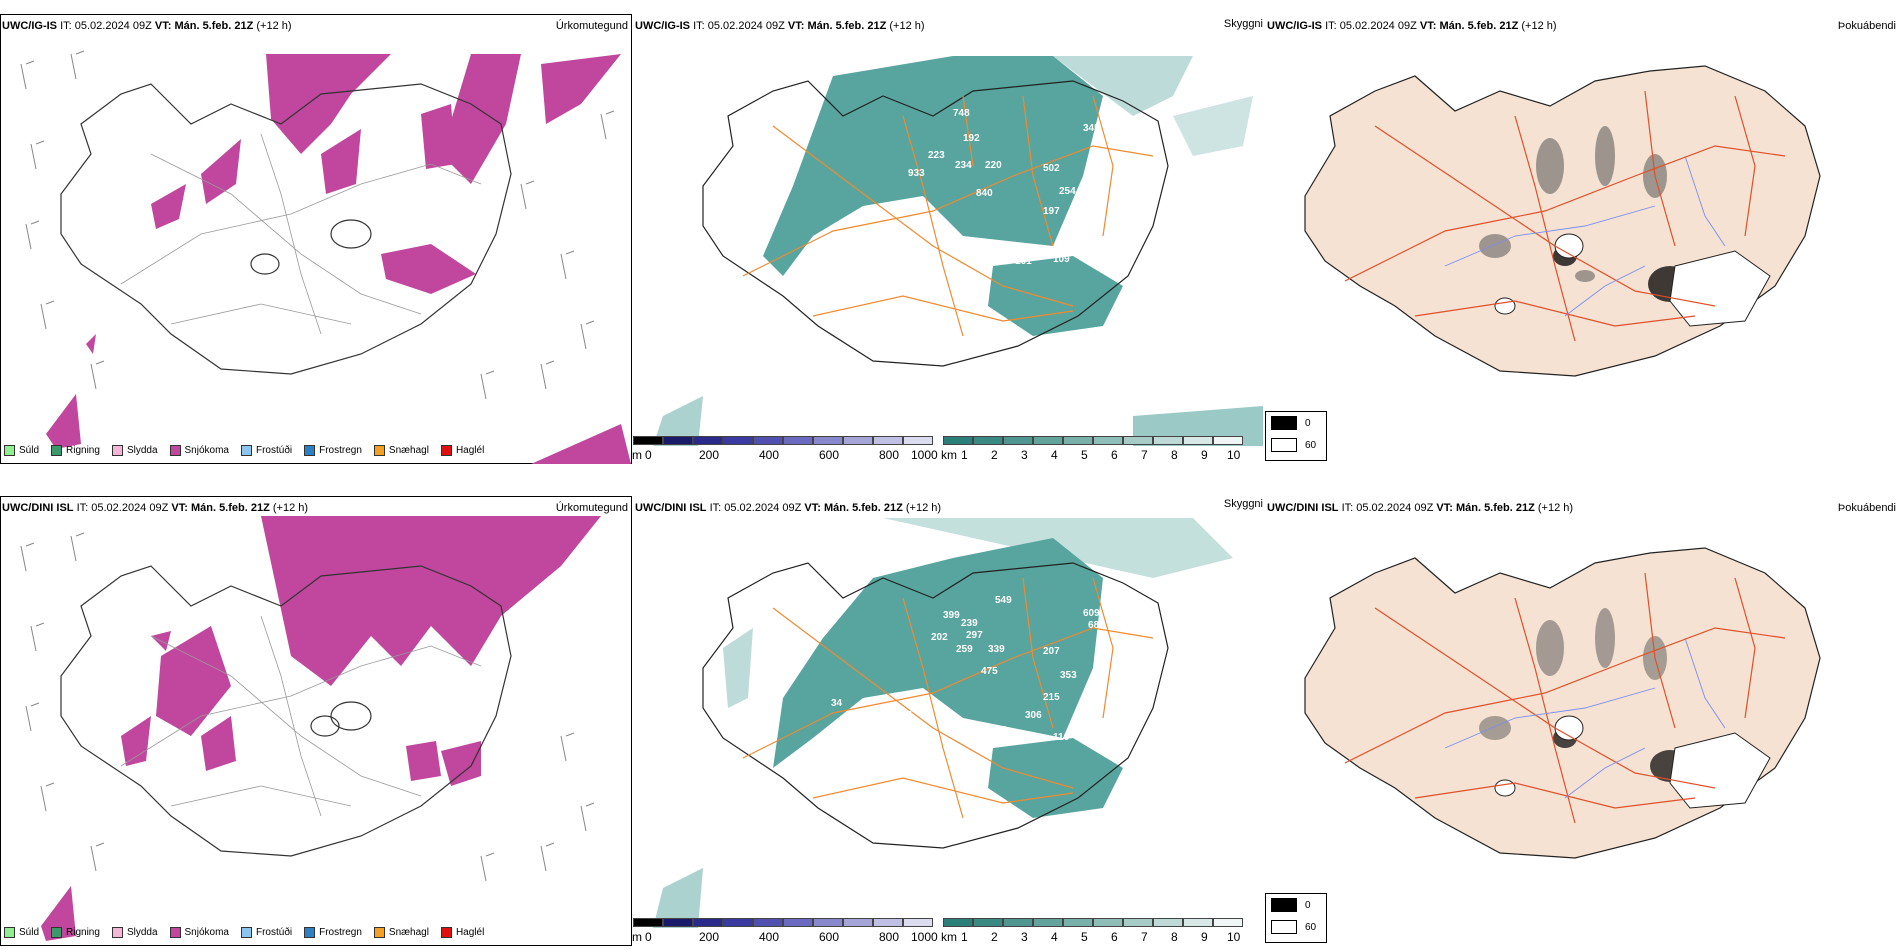 Image resolution: width=1900 pixels, height=950 pixels. Describe the element at coordinates (1051, 651) in the screenshot. I see `vis-label: 207` at that location.